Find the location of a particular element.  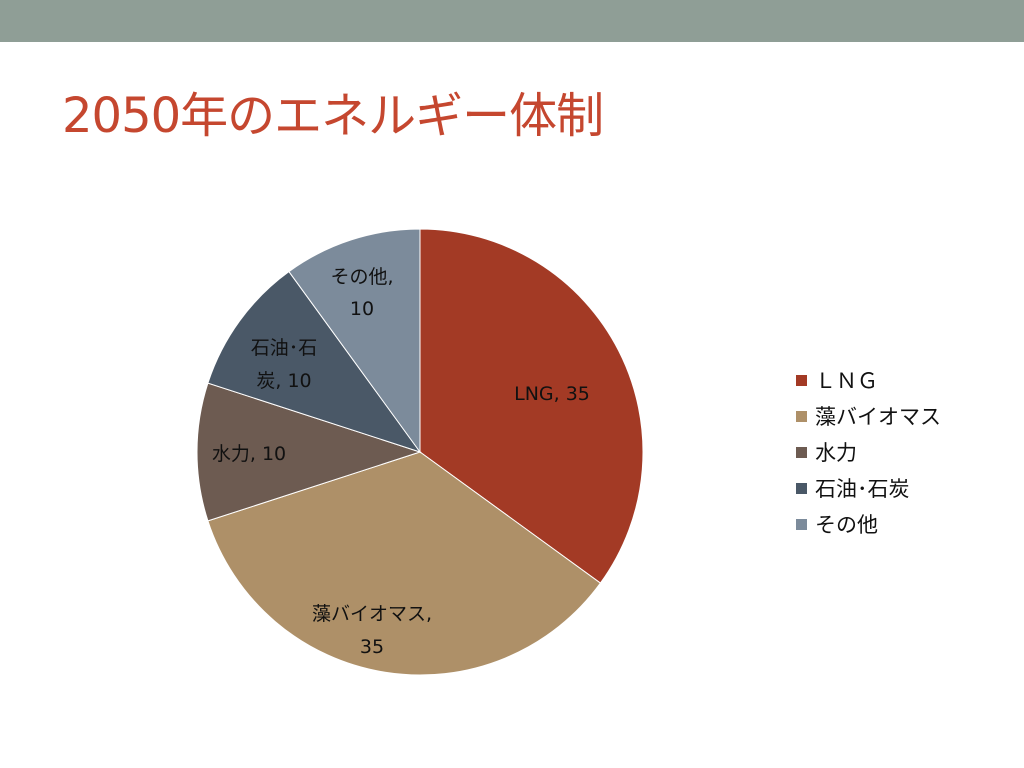

slice-lng-label: LNG, 35 is located at coordinates (552, 394).